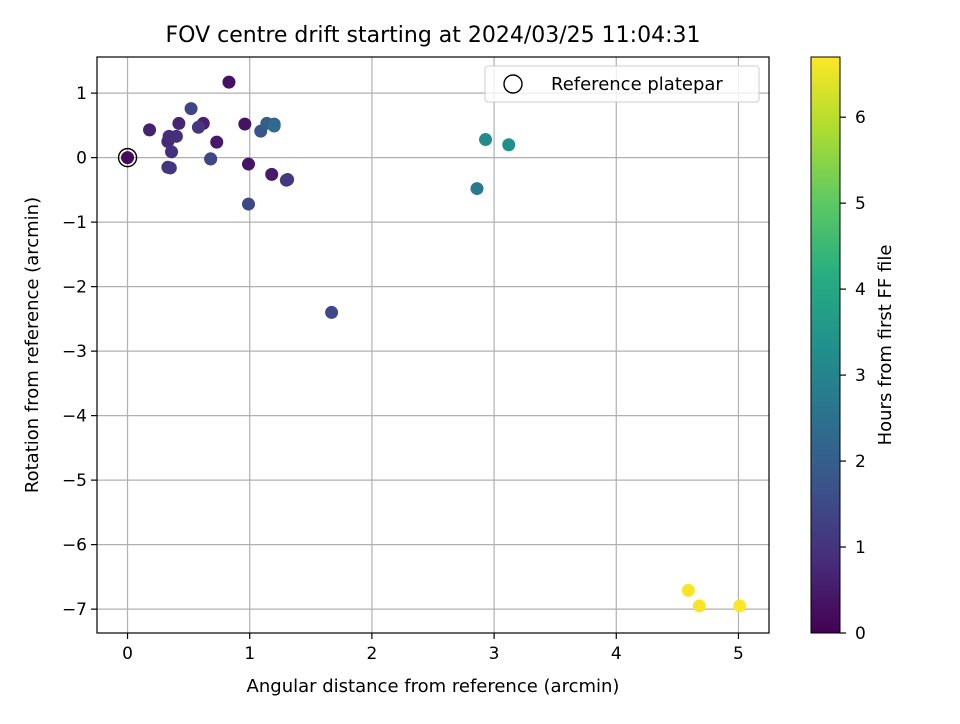 The image size is (960, 724). I want to click on y-tick-label: 0, so click(81, 159).